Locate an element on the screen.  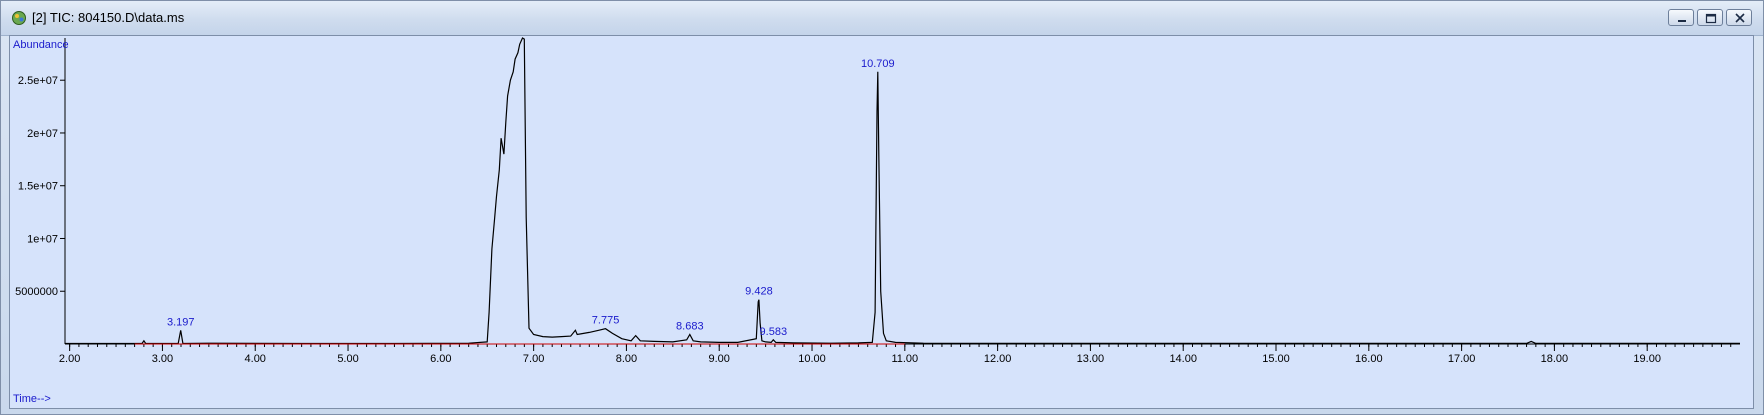
x-tick-label: 9.00 is located at coordinates (719, 359).